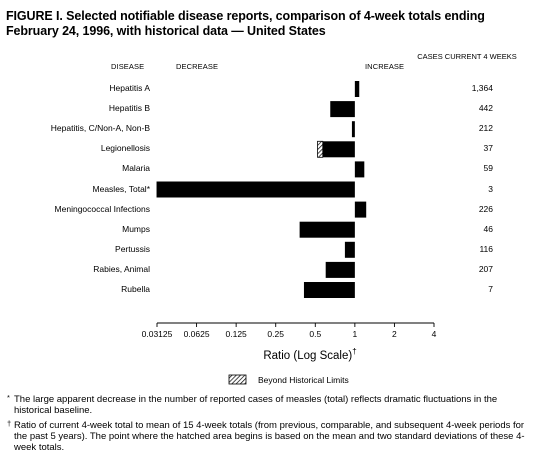  I want to click on disease-column-header: DISEASE, so click(128, 66).